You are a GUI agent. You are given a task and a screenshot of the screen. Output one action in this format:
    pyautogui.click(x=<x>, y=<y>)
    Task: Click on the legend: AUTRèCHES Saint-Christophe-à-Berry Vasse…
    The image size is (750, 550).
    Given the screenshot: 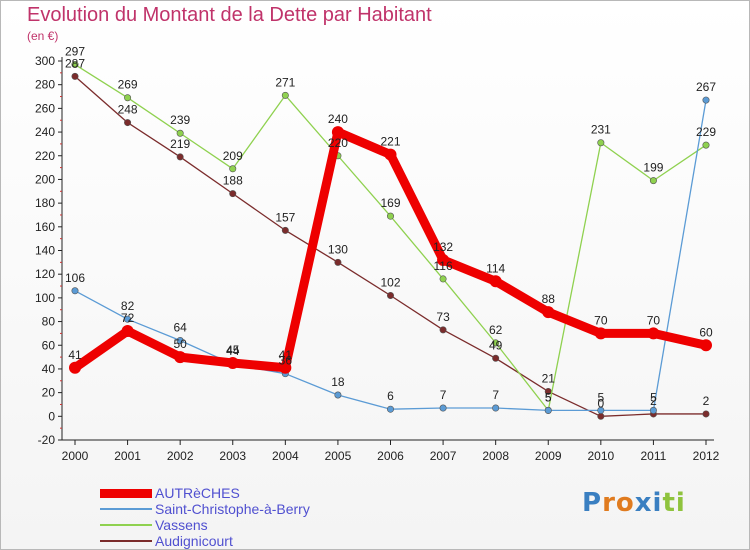 What is the action you would take?
    pyautogui.click(x=230, y=517)
    